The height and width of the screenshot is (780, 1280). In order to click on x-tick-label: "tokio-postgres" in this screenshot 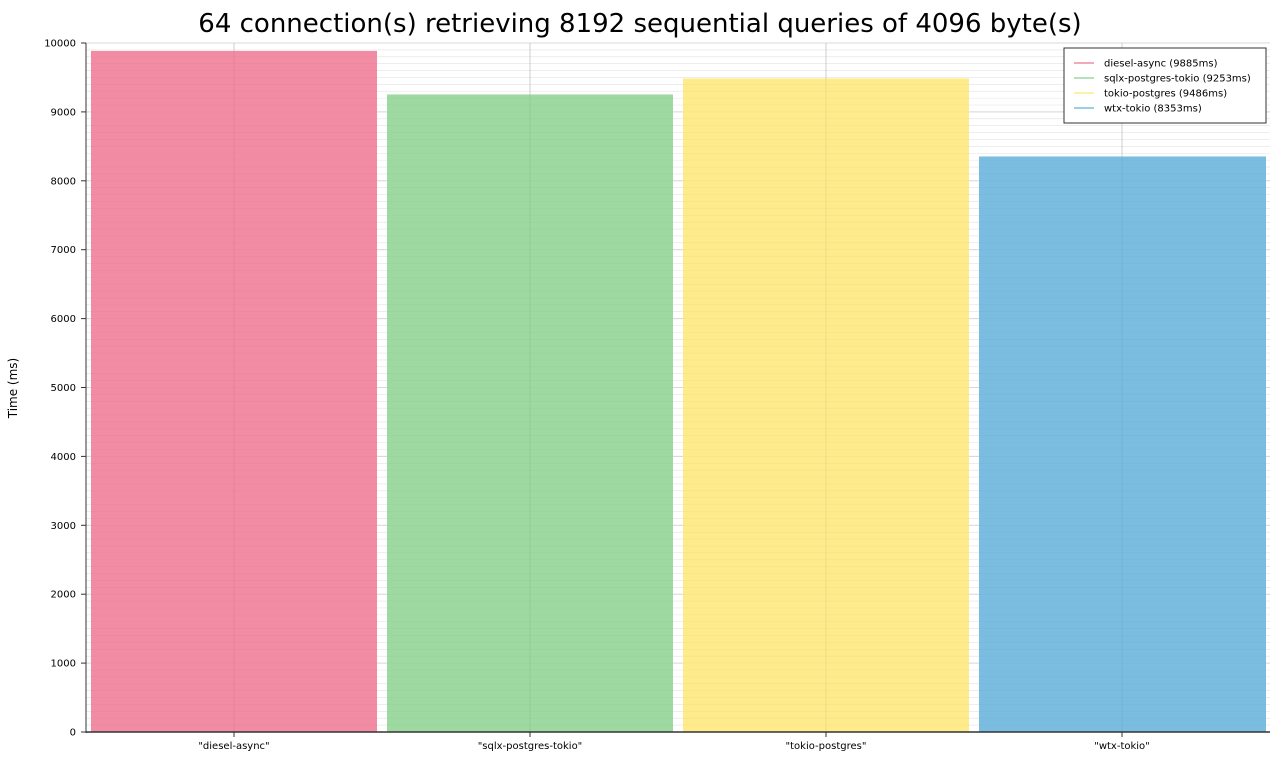, I will do `click(826, 746)`.